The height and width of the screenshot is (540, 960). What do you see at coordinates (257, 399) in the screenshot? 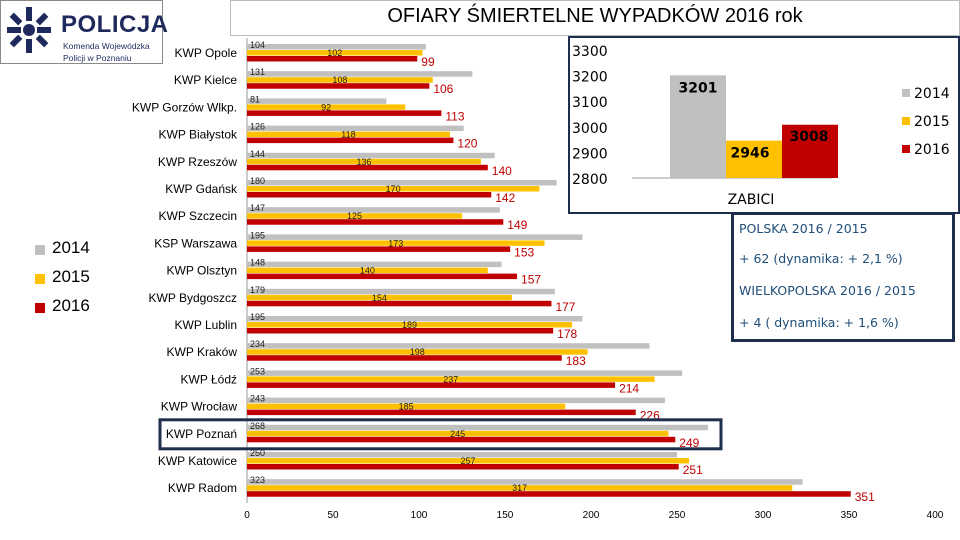
I see `value-label-2014-kwp-wrocław: 243` at bounding box center [257, 399].